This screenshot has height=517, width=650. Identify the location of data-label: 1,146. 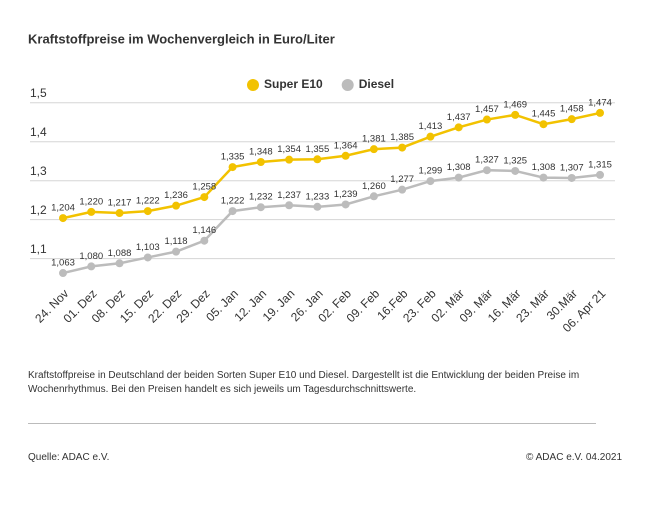
(204, 230).